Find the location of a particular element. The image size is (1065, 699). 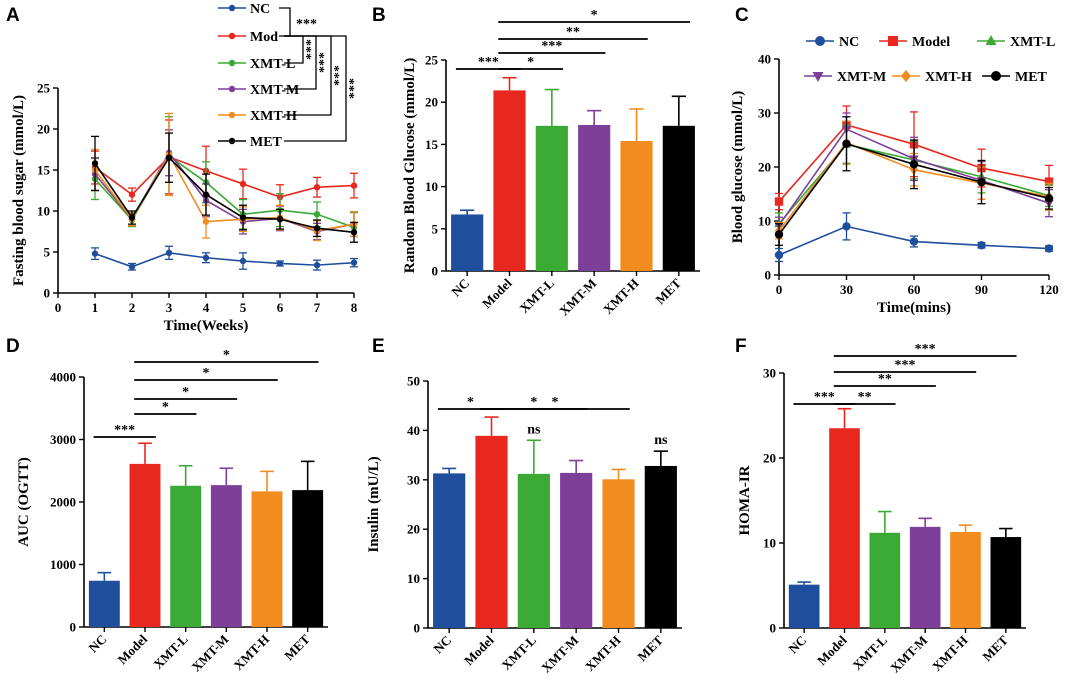

panel-c-x-axis-label: Time(mins) is located at coordinates (914, 308).